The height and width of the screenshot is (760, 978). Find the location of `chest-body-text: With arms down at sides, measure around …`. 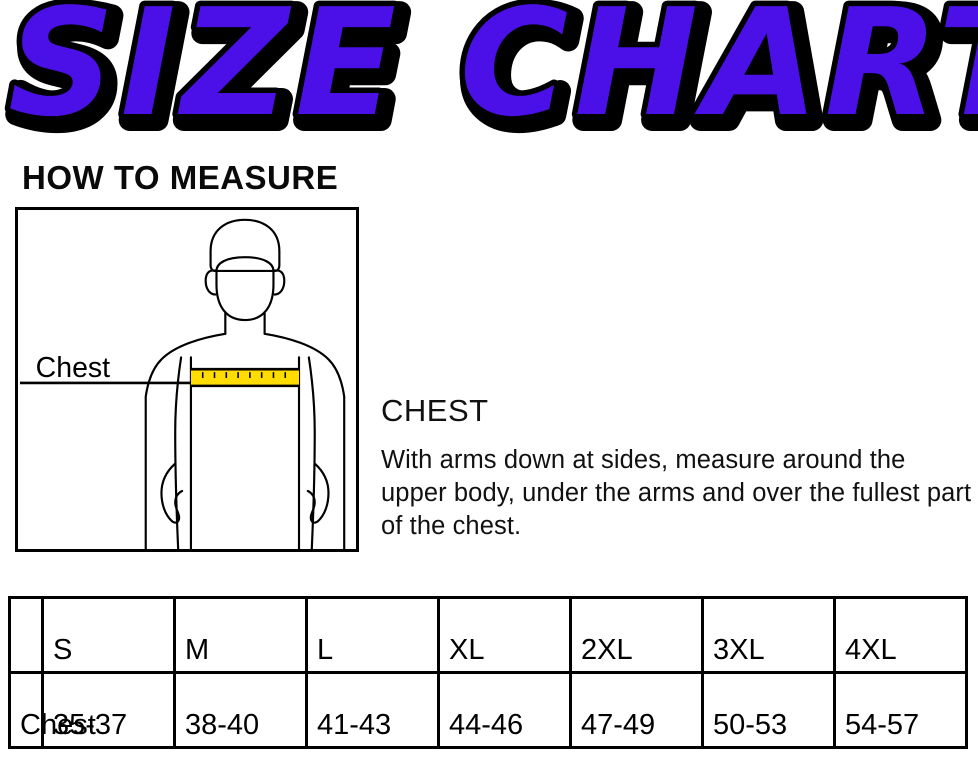

chest-body-text: With arms down at sides, measure around … is located at coordinates (676, 493).